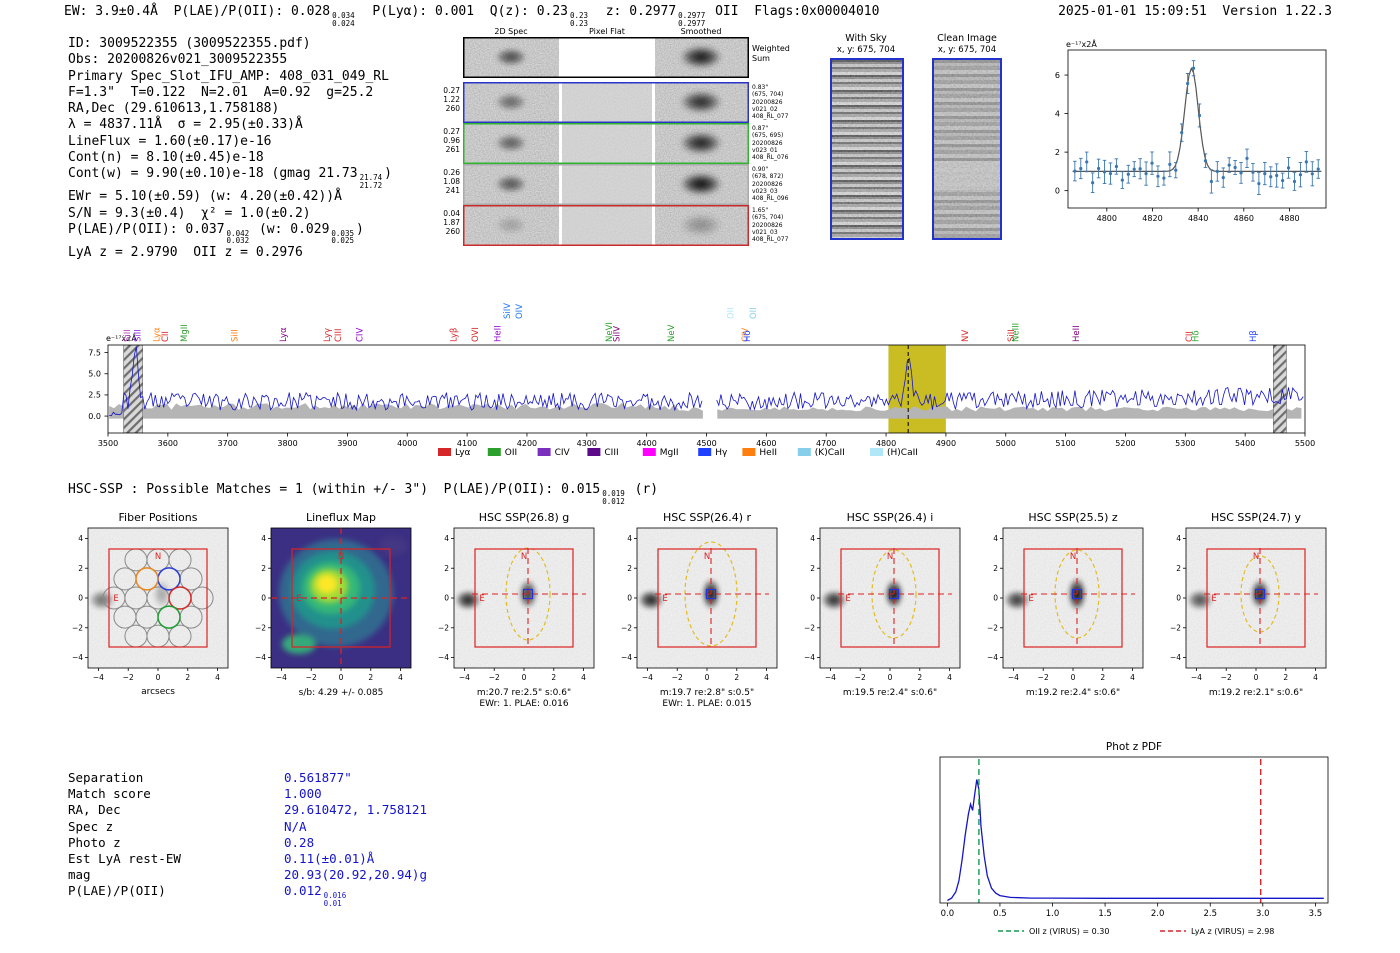 Image resolution: width=1400 pixels, height=953 pixels. What do you see at coordinates (371, 181) in the screenshot?
I see `stacked-uncertainty: 21.74 21.72` at bounding box center [371, 181].